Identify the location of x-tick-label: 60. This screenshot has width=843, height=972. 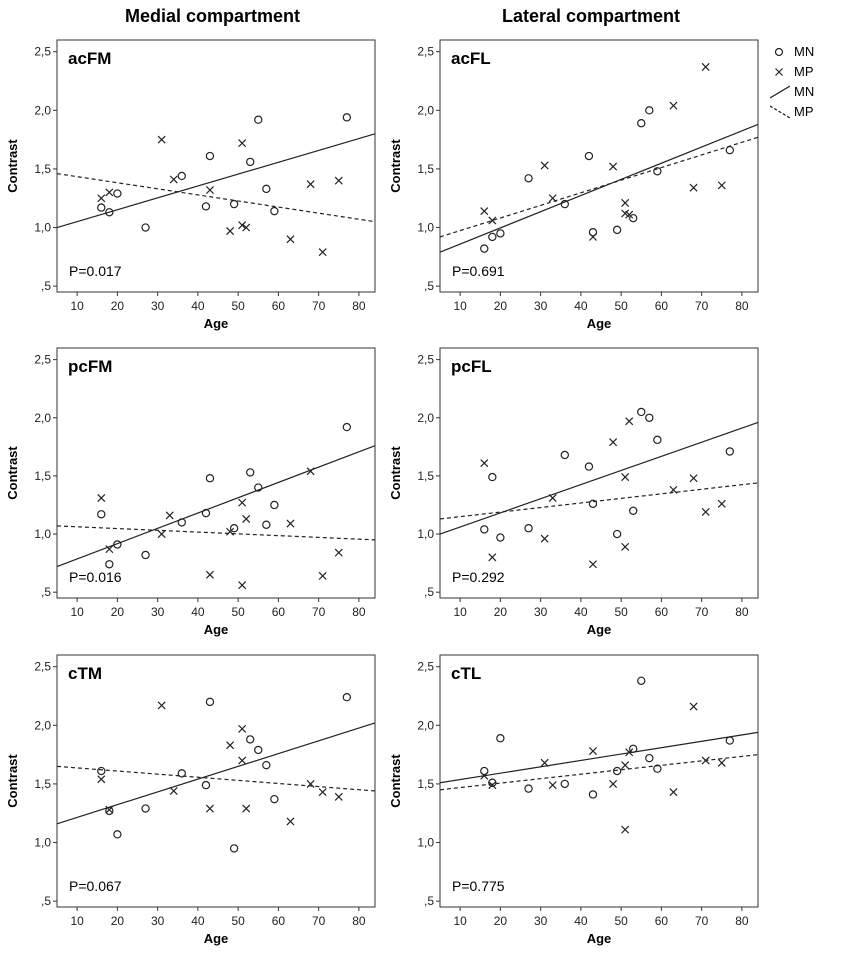
(662, 306).